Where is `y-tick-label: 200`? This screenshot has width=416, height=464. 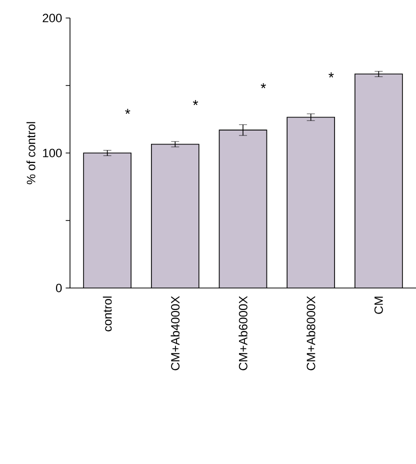
y-tick-label: 200 is located at coordinates (52, 18).